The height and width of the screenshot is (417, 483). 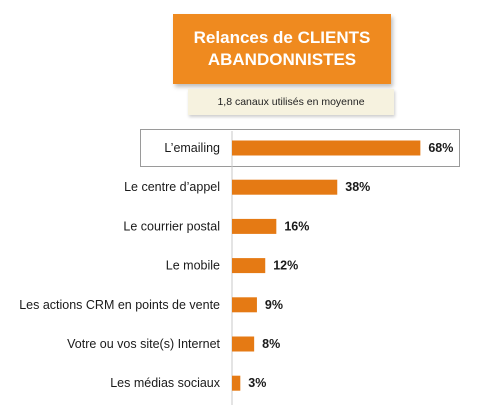 I want to click on value-label: 68%, so click(x=440, y=148).